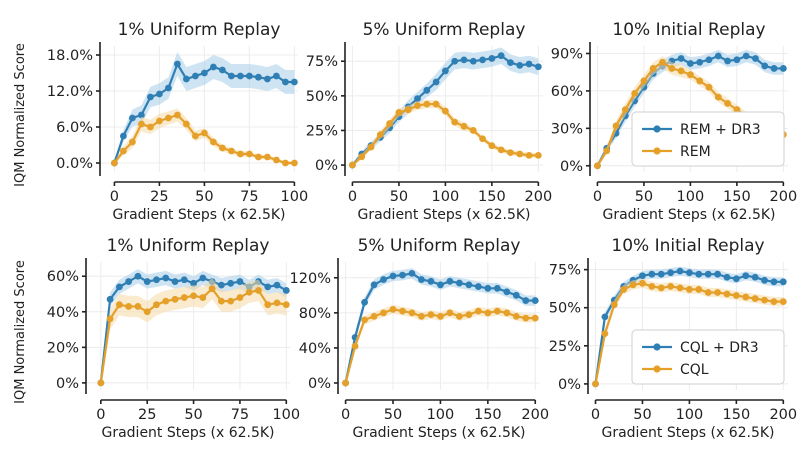  Describe the element at coordinates (571, 167) in the screenshot. I see `y-tick-label: 0%` at that location.